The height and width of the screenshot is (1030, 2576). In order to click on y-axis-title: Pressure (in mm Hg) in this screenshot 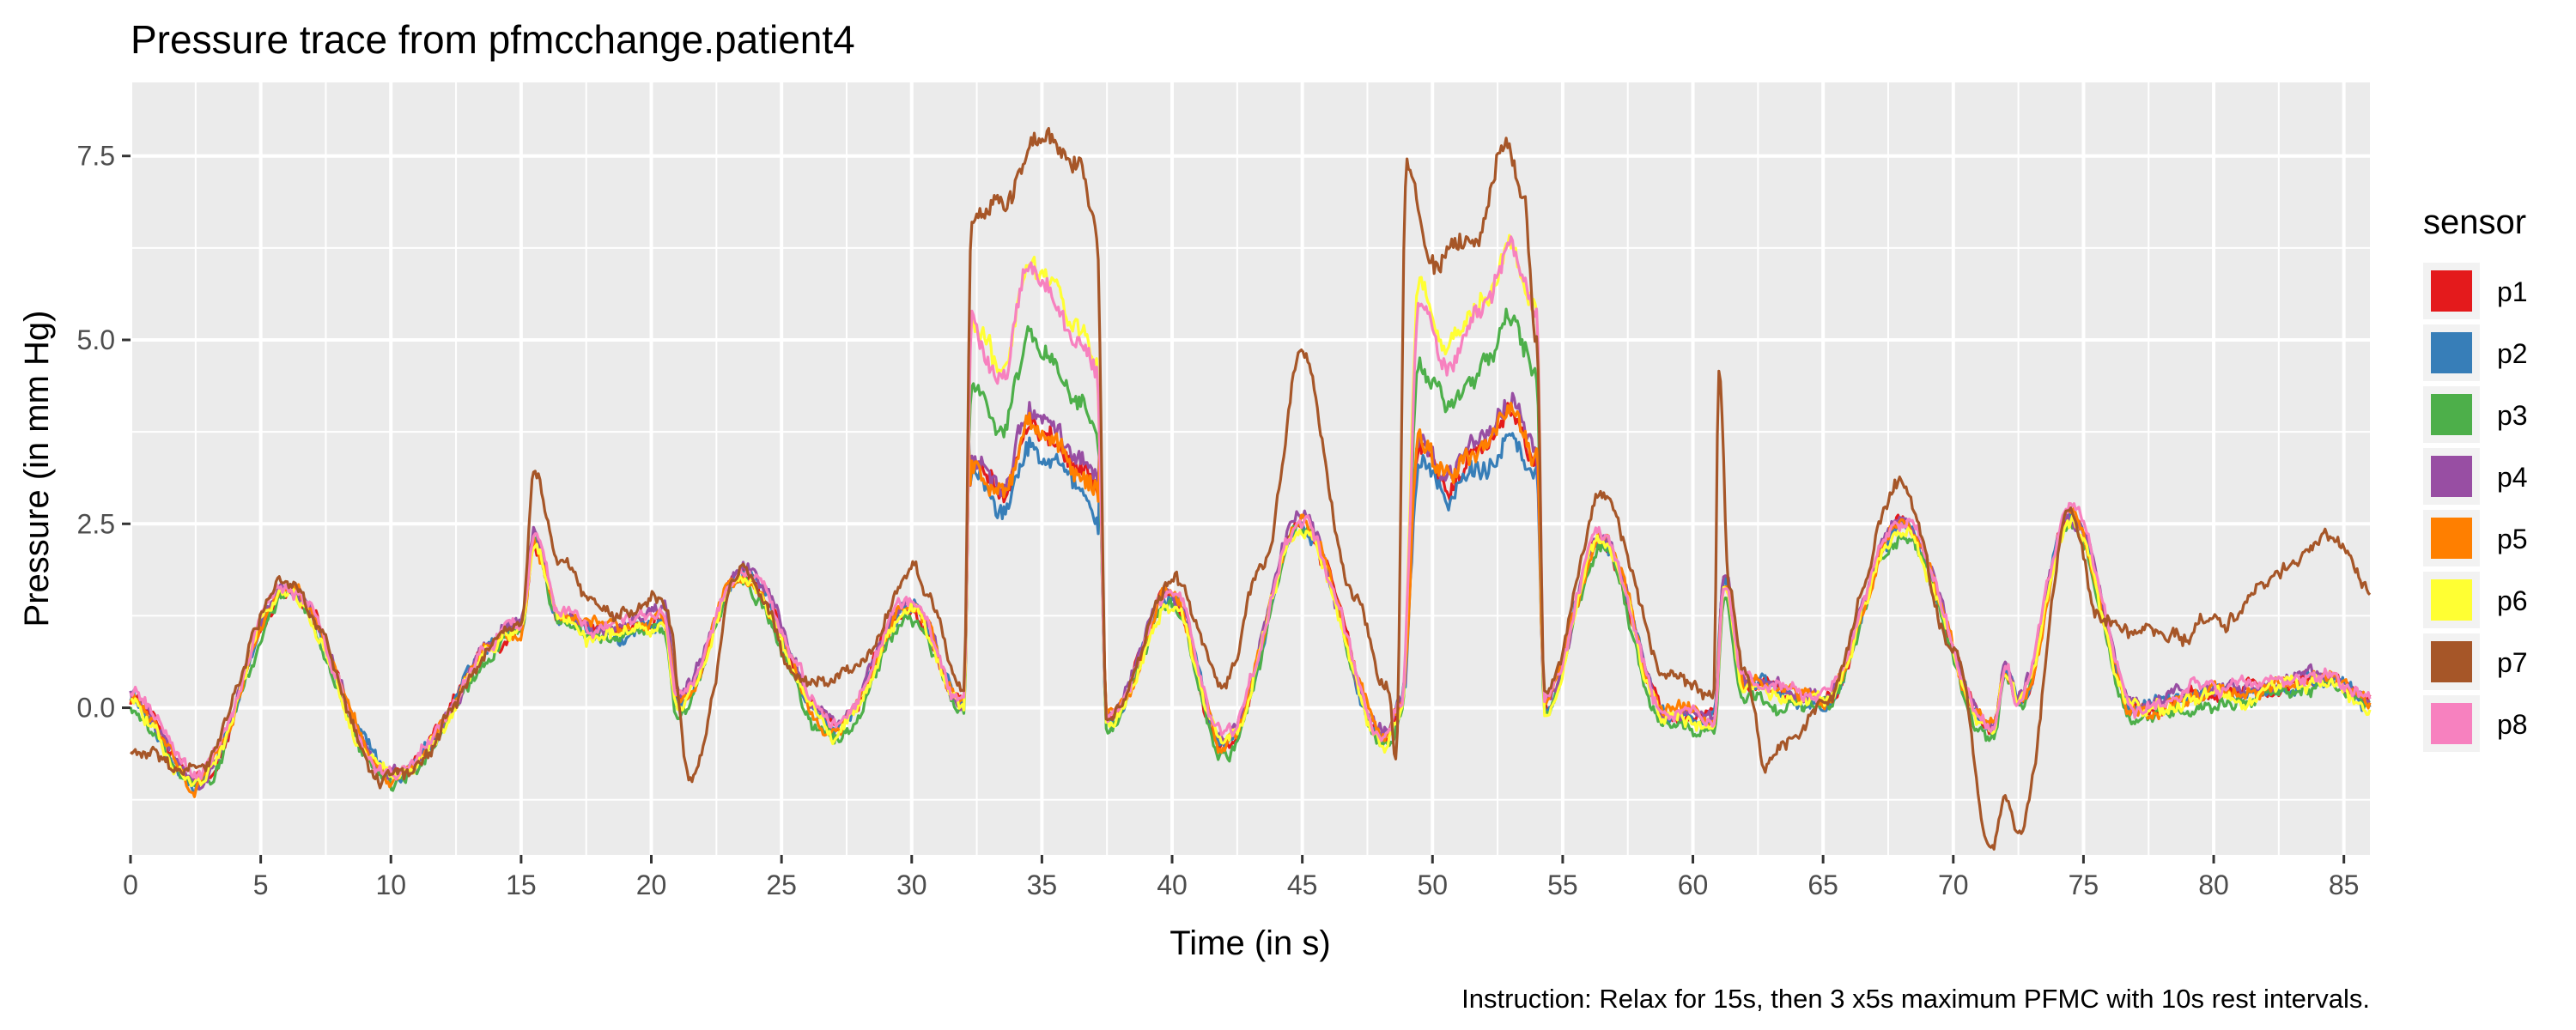, I will do `click(37, 469)`.